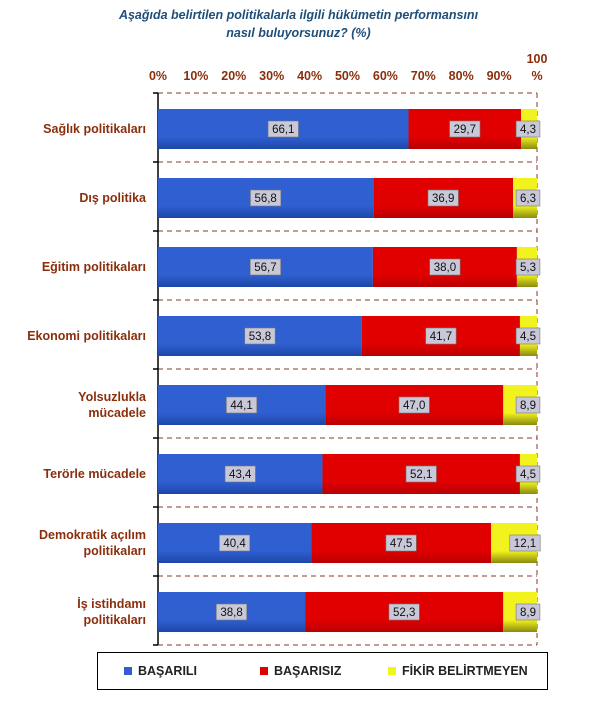 This screenshot has height=709, width=597. I want to click on legend-swatch-basarisiz, so click(264, 671).